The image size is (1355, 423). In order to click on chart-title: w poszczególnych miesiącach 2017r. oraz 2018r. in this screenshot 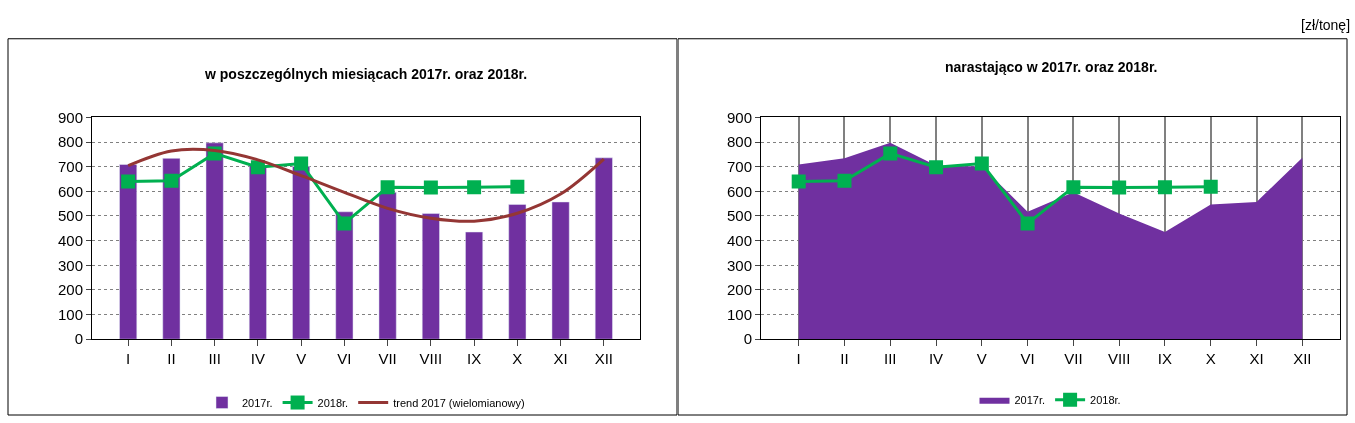, I will do `click(366, 74)`.